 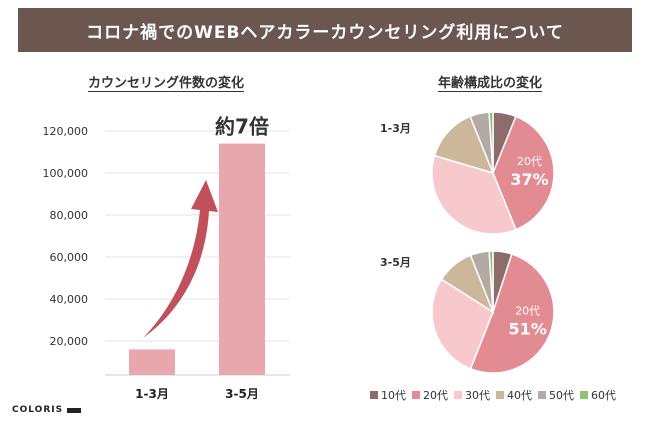 What do you see at coordinates (395, 128) in the screenshot?
I see `pie-period-label: 1-3月` at bounding box center [395, 128].